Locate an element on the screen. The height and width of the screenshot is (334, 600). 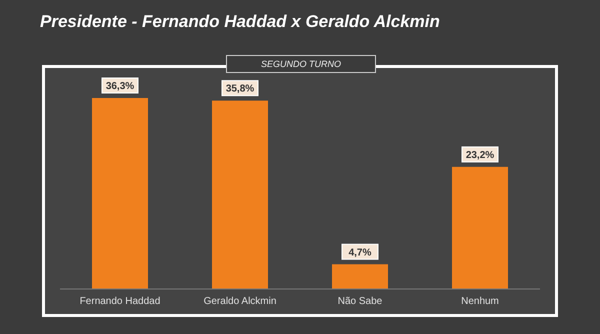
x-tick-label: Nenhum is located at coordinates (480, 302).